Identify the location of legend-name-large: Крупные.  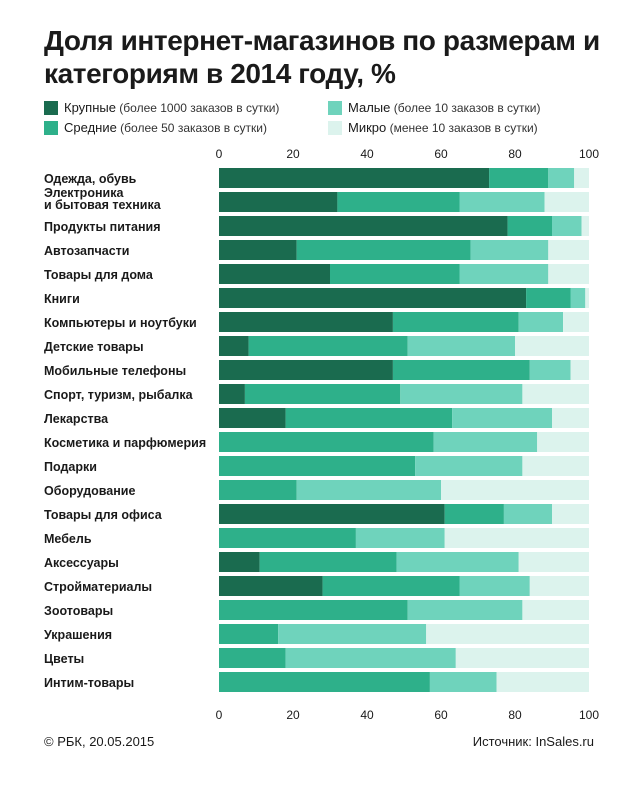
(90, 107).